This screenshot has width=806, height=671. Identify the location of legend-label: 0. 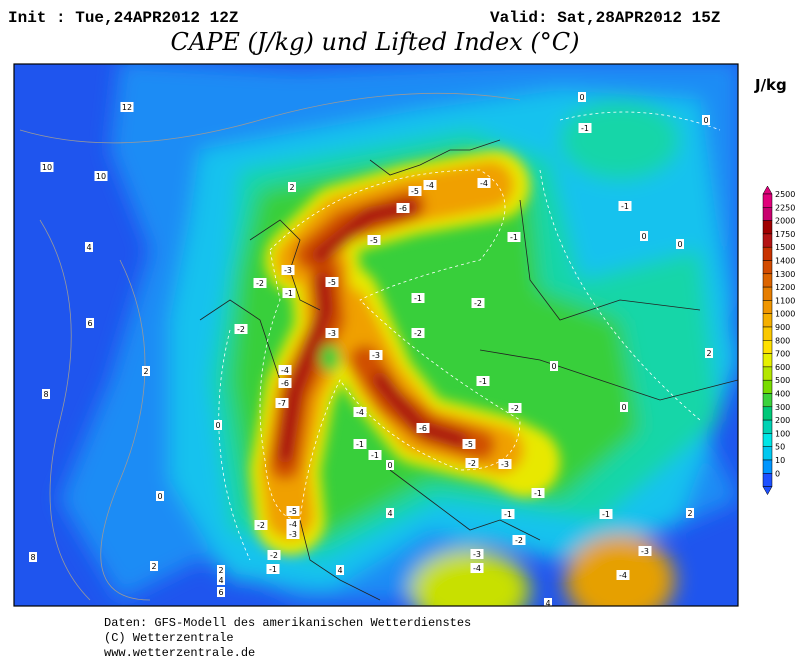
(777, 473).